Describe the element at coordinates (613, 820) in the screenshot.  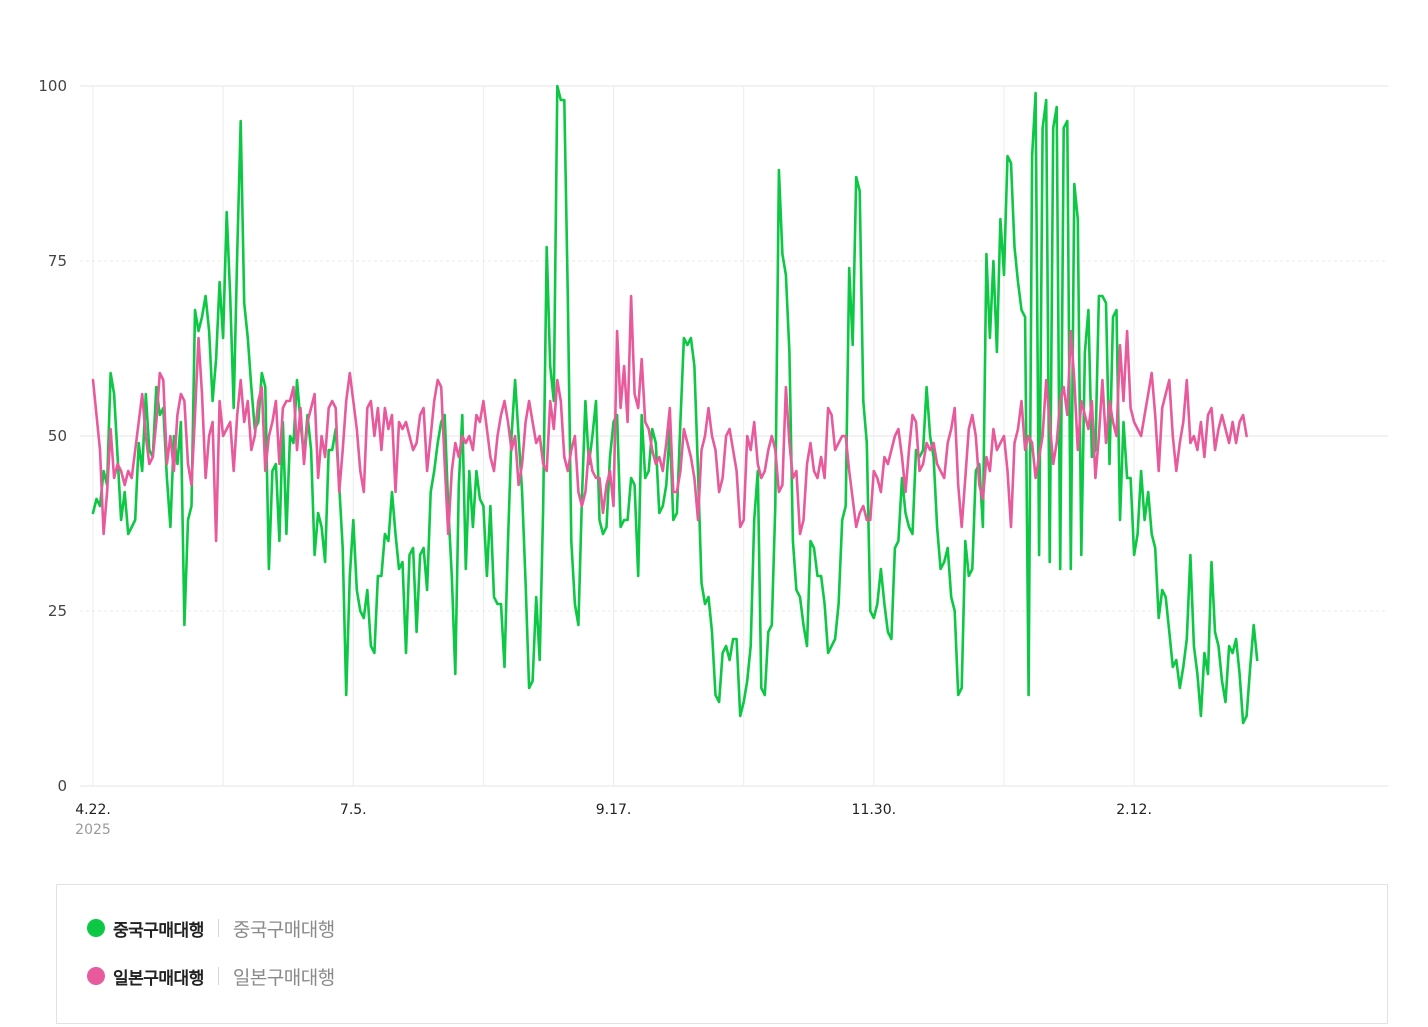
I see `x-axis-ticks: 4.22. 2025 7.5. 9.17. 11.30. 2.12.` at that location.